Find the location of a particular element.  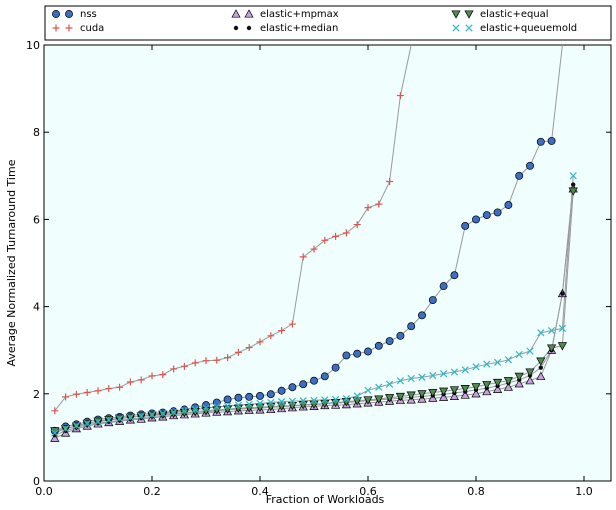

x-tick-label: 0.4 is located at coordinates (260, 491).